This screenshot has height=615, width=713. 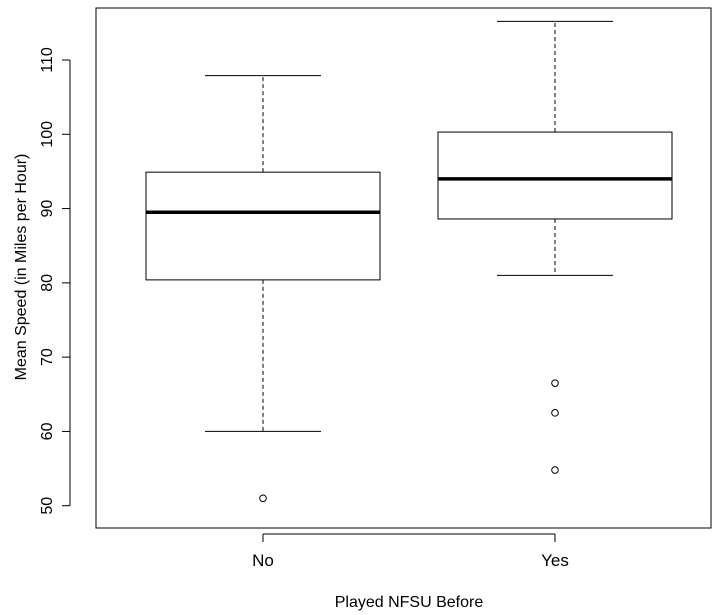 I want to click on y-tick-label: 100, so click(x=47, y=134).